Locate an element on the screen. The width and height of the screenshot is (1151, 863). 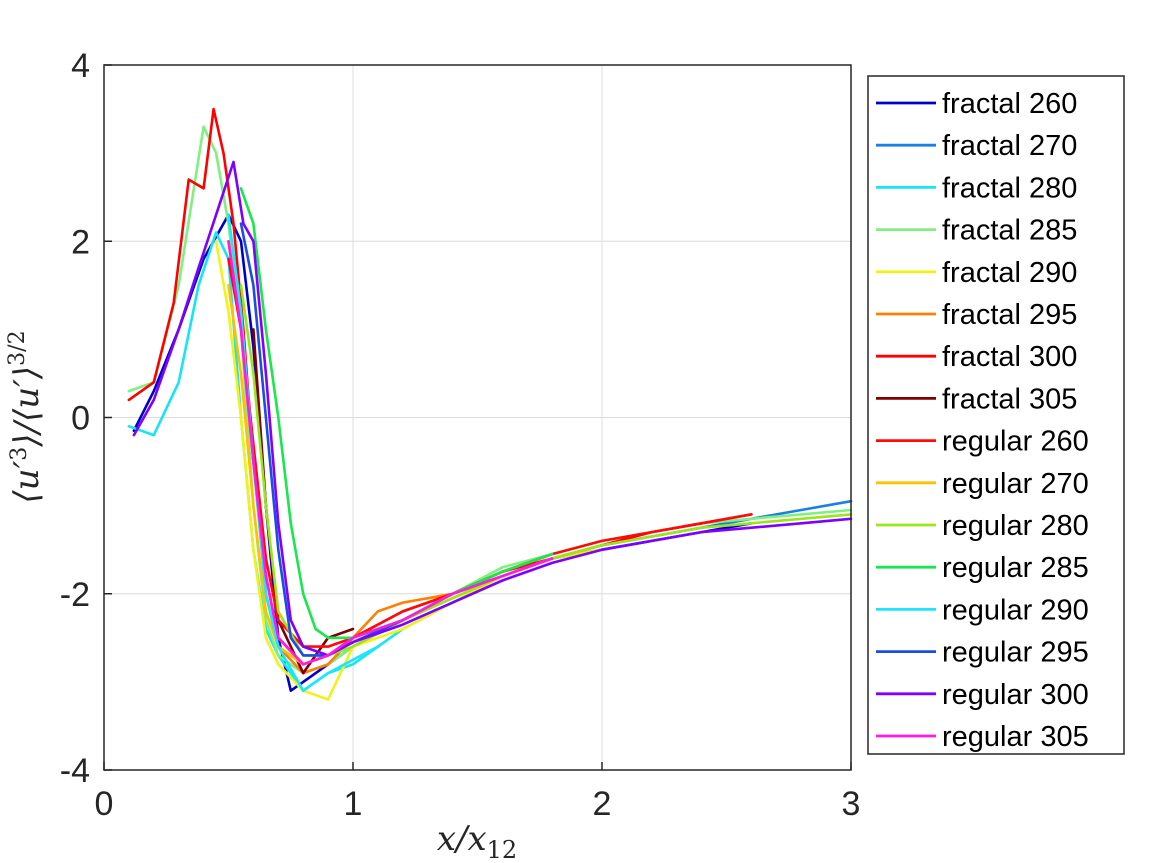
legend-label: regular 285 is located at coordinates (1015, 568).